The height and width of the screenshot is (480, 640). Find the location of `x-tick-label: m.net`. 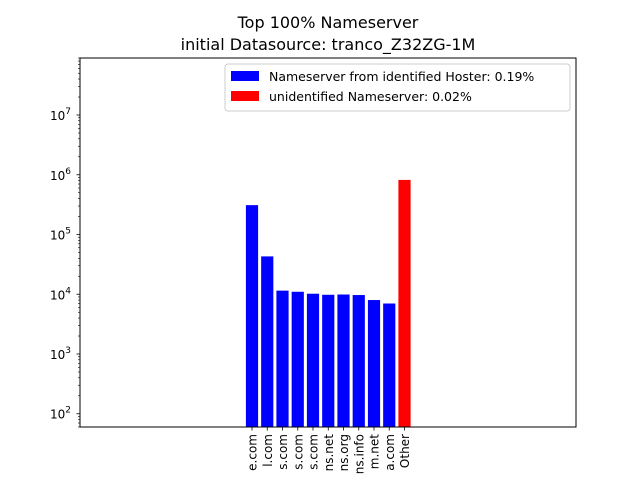

x-tick-label: m.net is located at coordinates (375, 451).